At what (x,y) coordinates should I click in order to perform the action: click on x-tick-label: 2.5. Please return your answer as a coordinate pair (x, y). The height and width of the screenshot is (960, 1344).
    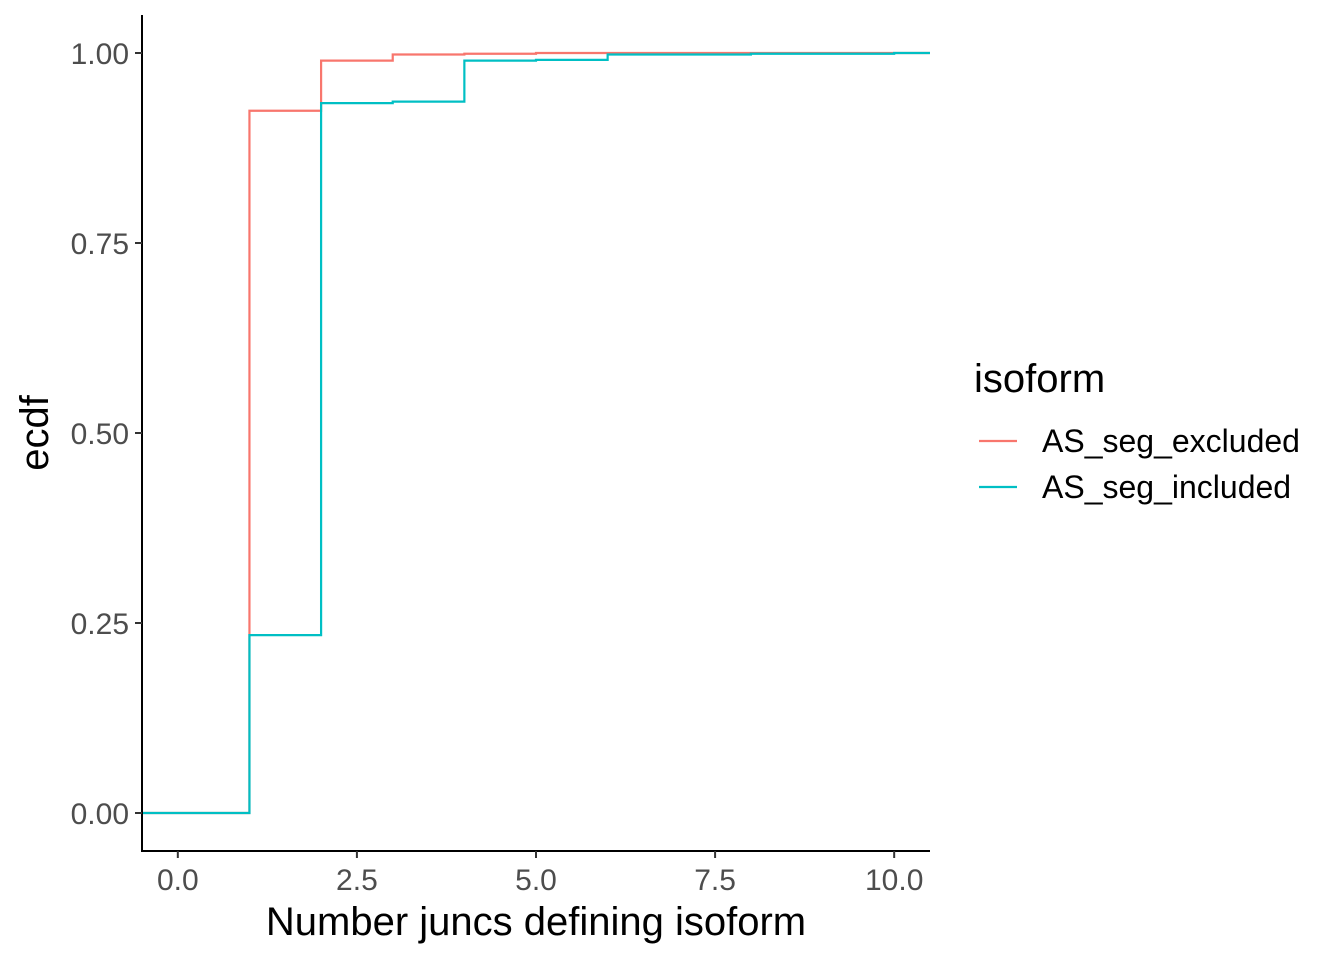
    Looking at the image, I should click on (357, 880).